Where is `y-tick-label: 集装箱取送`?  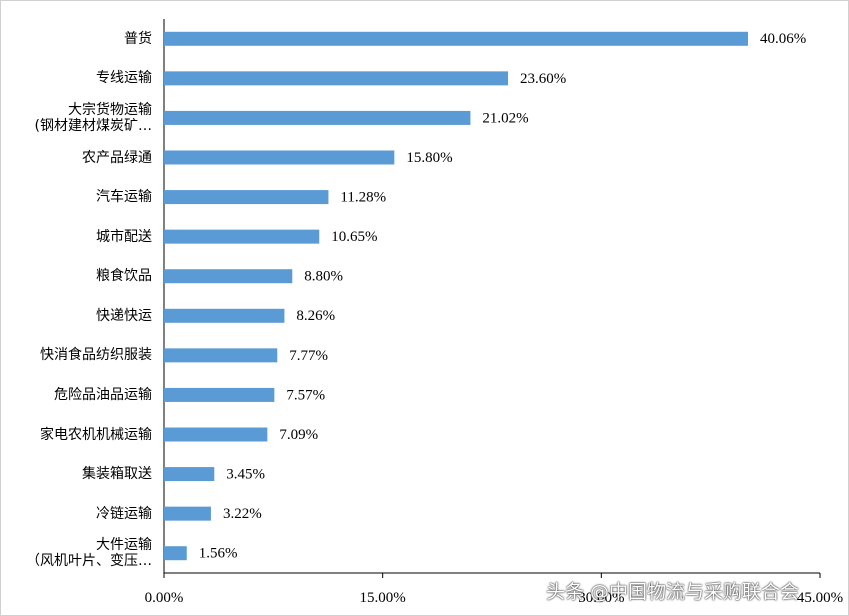 y-tick-label: 集装箱取送 is located at coordinates (117, 474).